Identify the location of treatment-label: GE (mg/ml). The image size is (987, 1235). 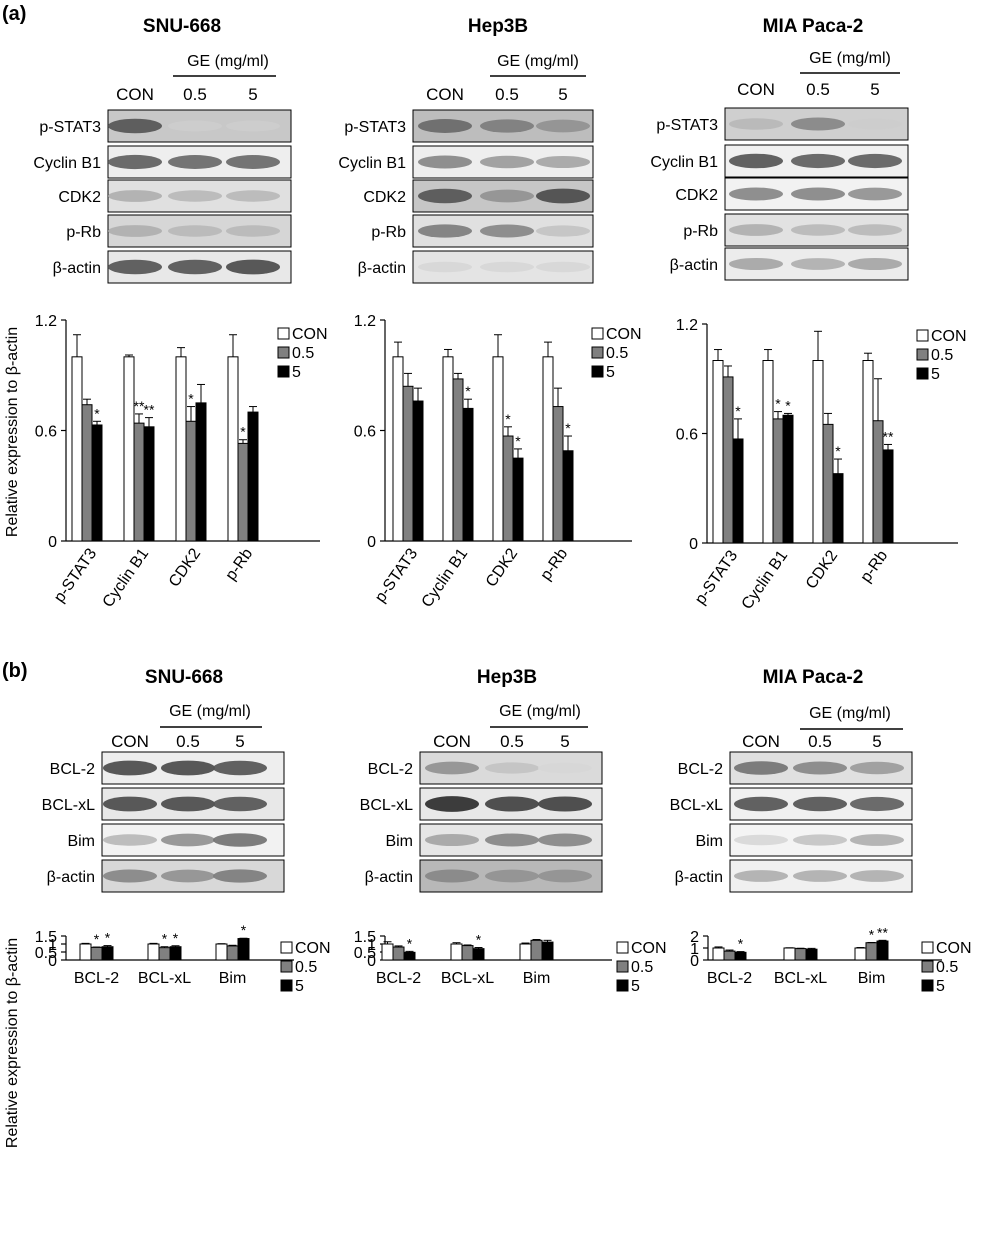
(228, 61).